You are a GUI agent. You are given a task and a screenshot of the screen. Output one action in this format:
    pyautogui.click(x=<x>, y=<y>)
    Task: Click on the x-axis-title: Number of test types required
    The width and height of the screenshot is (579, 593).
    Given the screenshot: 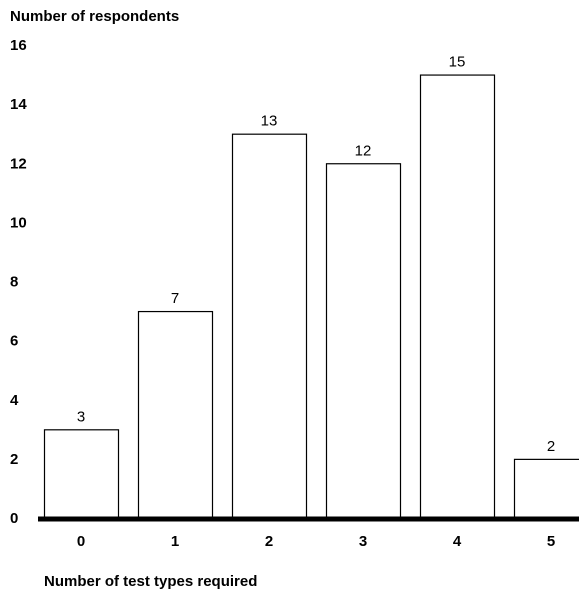 What is the action you would take?
    pyautogui.click(x=151, y=581)
    